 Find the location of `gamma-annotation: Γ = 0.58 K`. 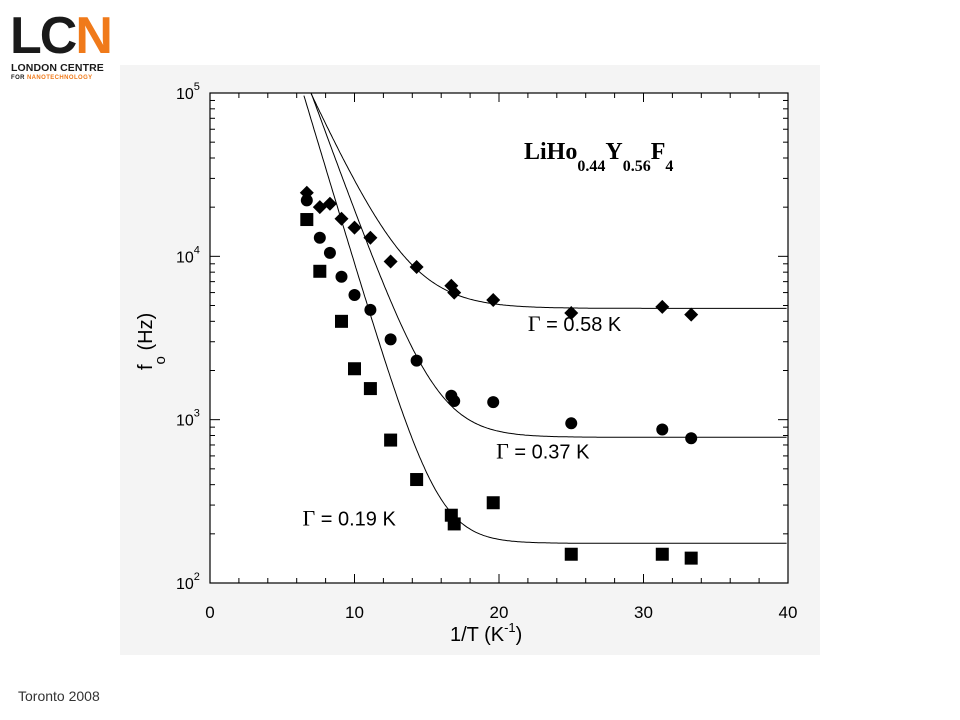

gamma-annotation: Γ = 0.58 K is located at coordinates (575, 323).